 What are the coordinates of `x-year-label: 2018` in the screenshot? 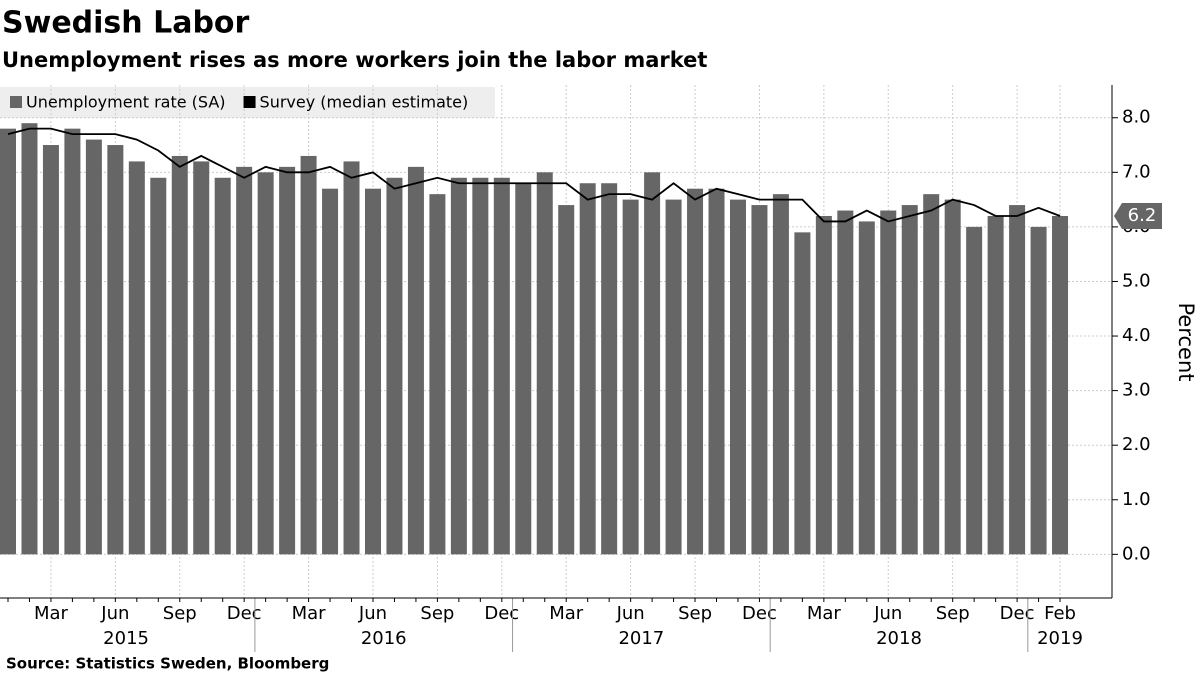 It's located at (899, 638).